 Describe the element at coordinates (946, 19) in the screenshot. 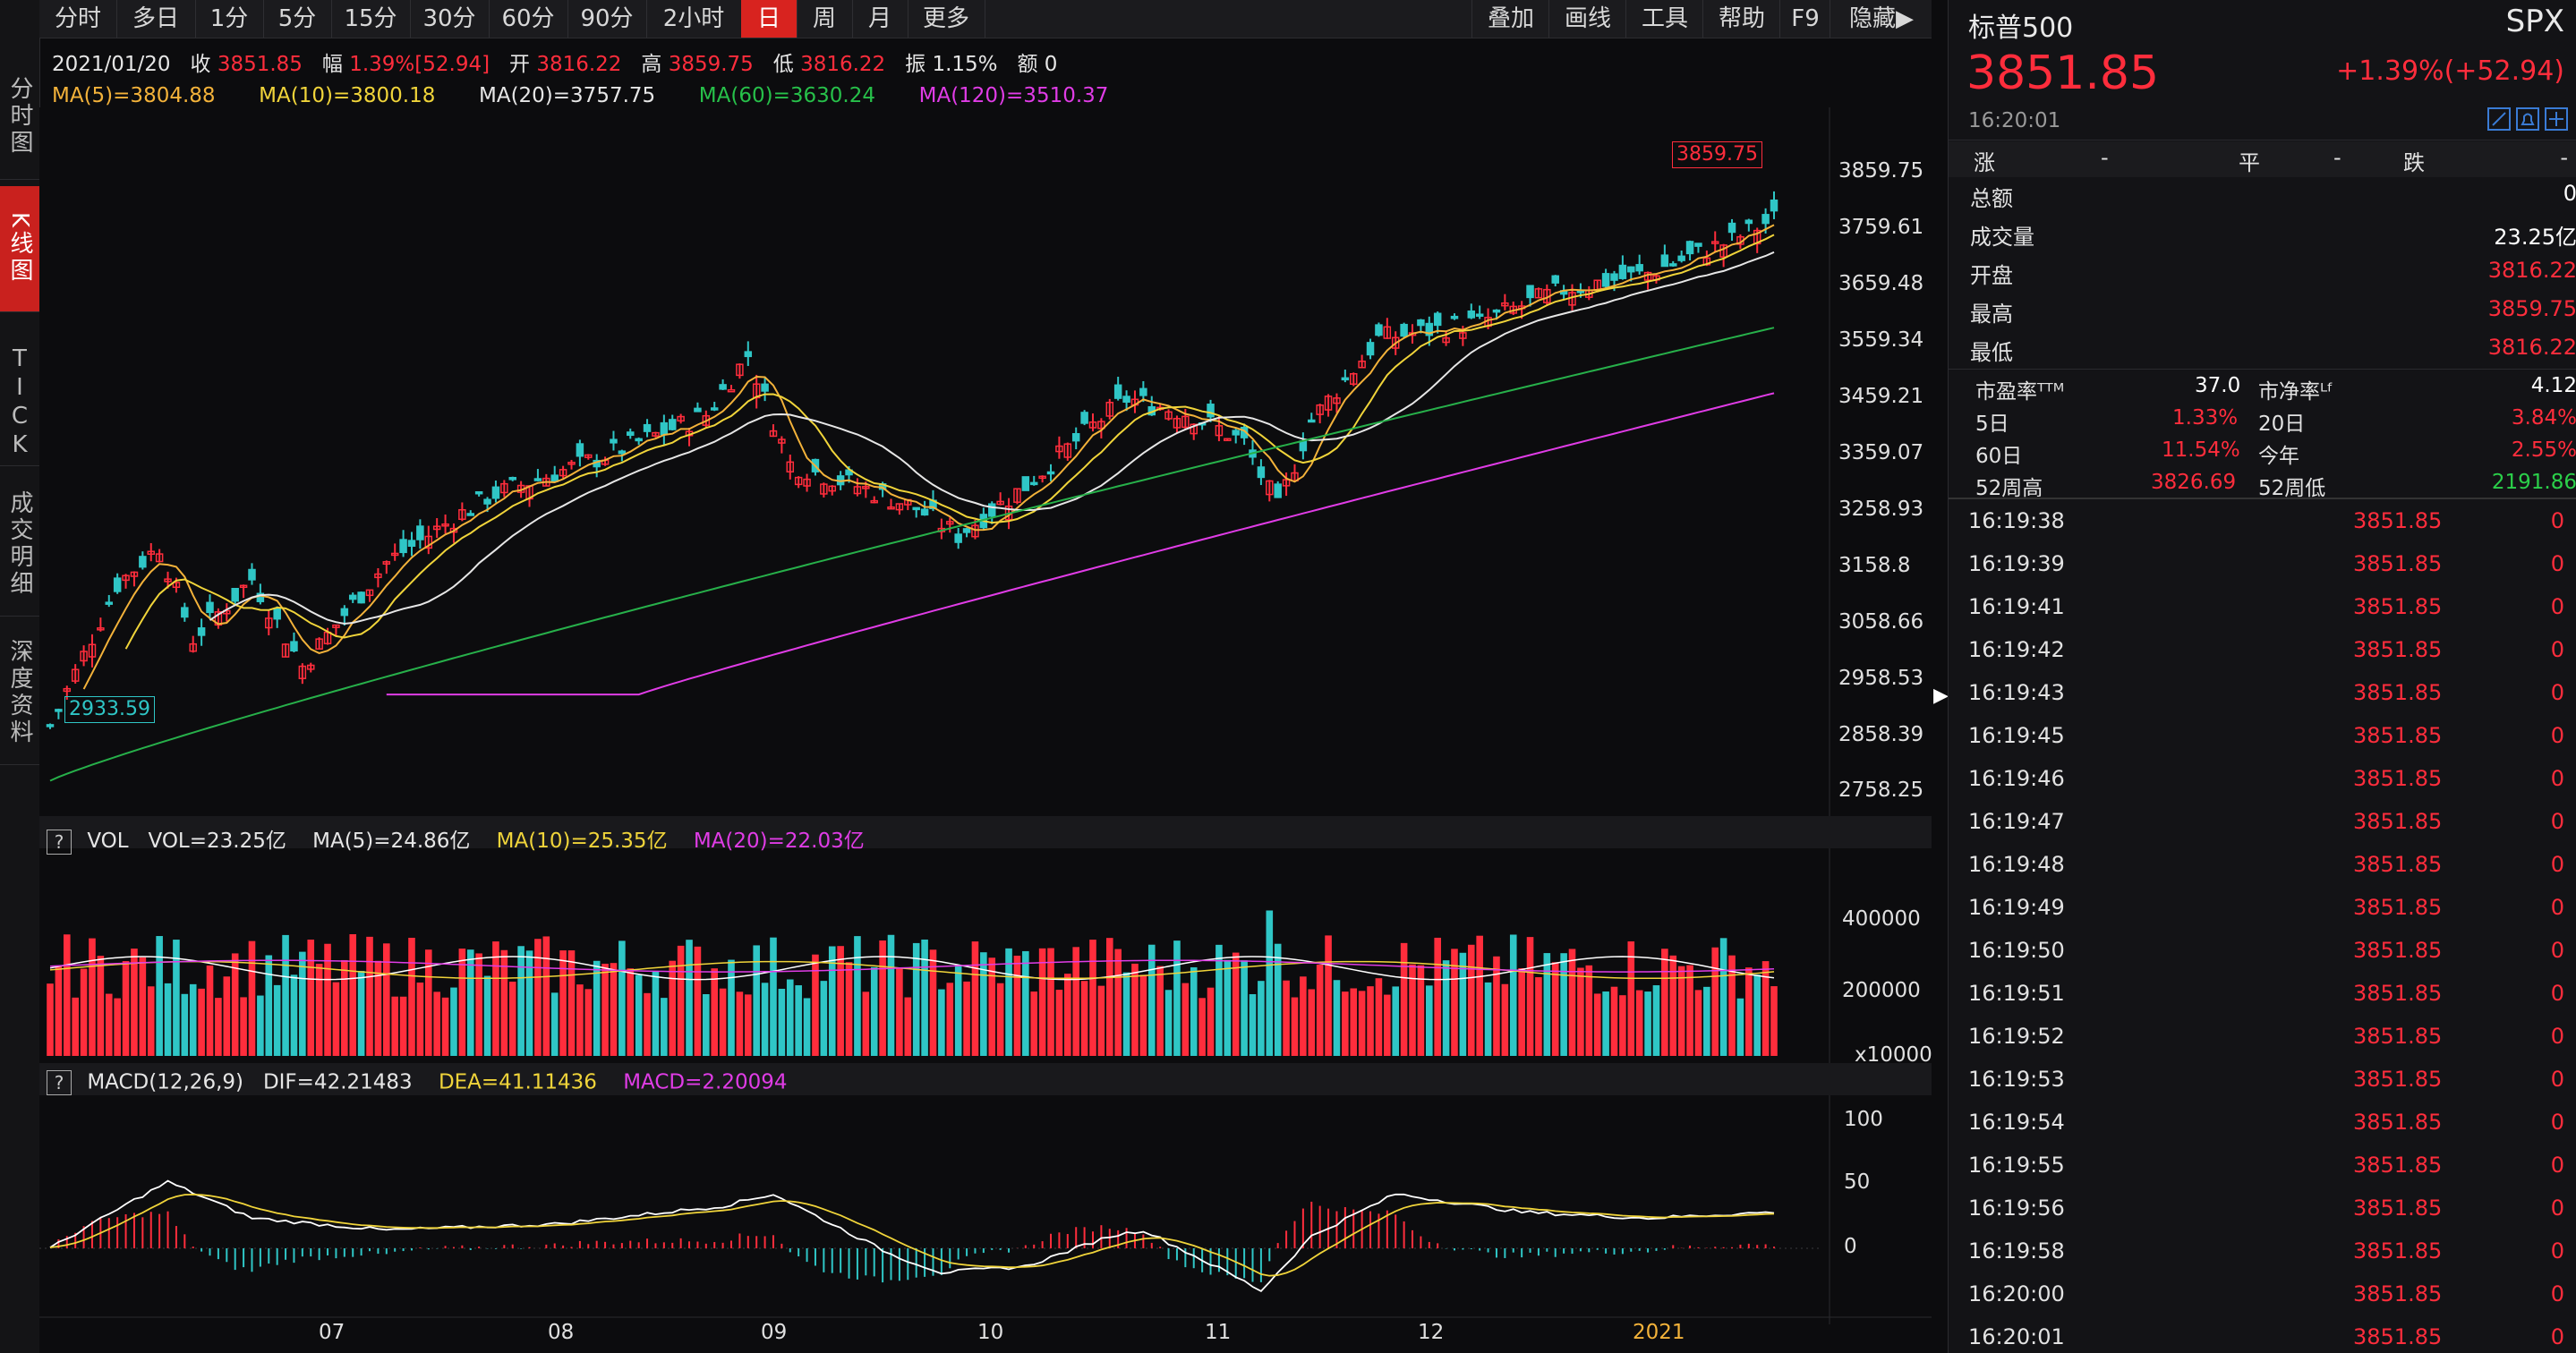

I see `tab-more: 更多` at that location.